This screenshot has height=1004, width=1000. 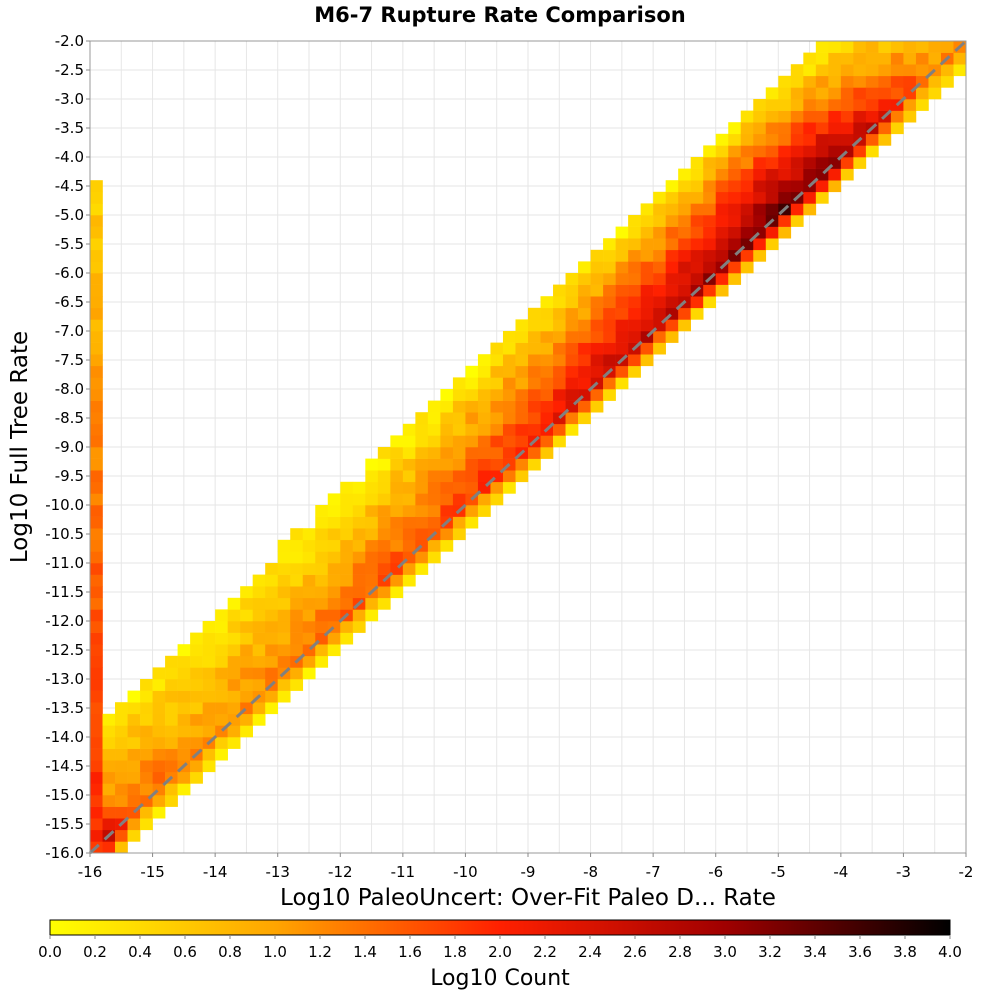 I want to click on y-tick-label: -10.0, so click(x=64, y=505).